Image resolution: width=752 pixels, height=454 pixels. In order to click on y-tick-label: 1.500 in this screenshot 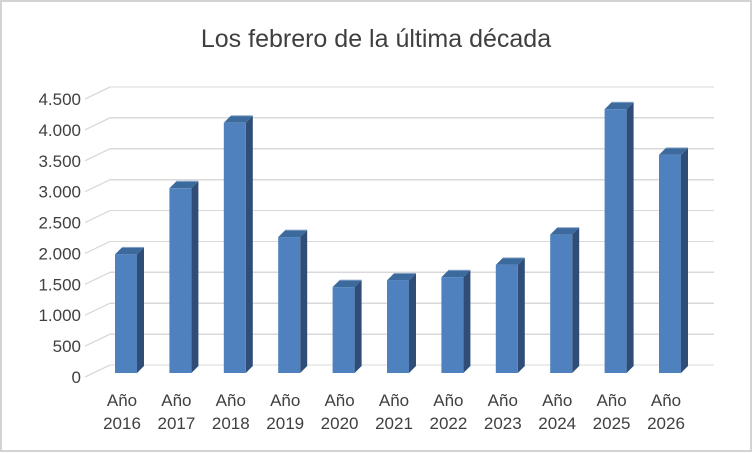, I will do `click(59, 284)`.